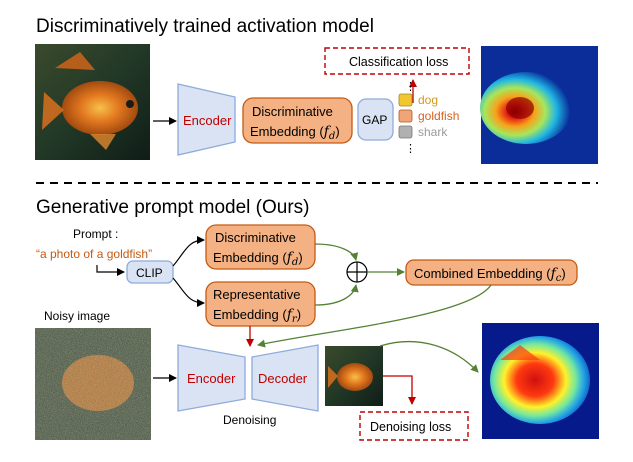 The image size is (633, 462). What do you see at coordinates (93, 384) in the screenshot?
I see `noisy-goldfish-image` at bounding box center [93, 384].